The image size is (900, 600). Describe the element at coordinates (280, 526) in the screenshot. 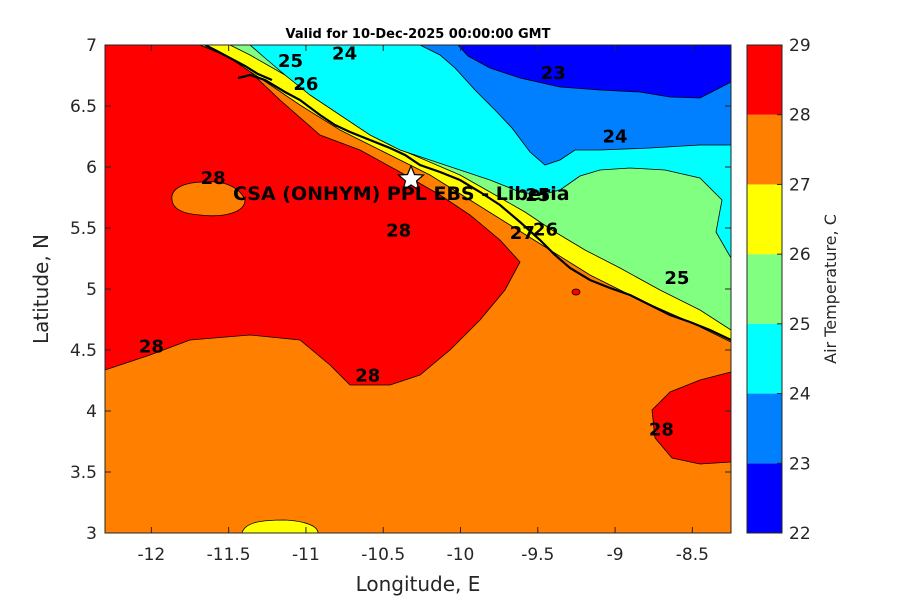

I see `band-26-27-bottom` at that location.